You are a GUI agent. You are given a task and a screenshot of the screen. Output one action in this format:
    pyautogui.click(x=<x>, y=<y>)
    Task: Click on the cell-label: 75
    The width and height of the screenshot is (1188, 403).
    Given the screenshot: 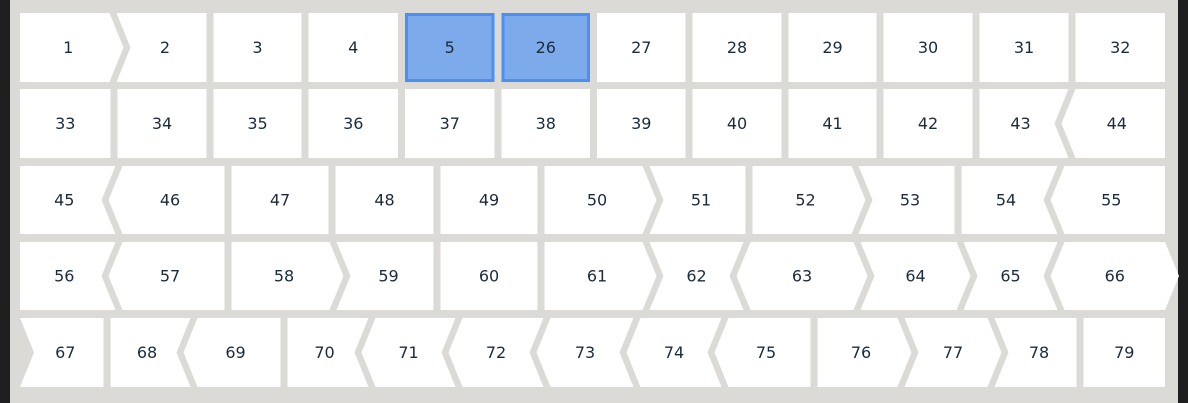 What is the action you would take?
    pyautogui.click(x=766, y=352)
    